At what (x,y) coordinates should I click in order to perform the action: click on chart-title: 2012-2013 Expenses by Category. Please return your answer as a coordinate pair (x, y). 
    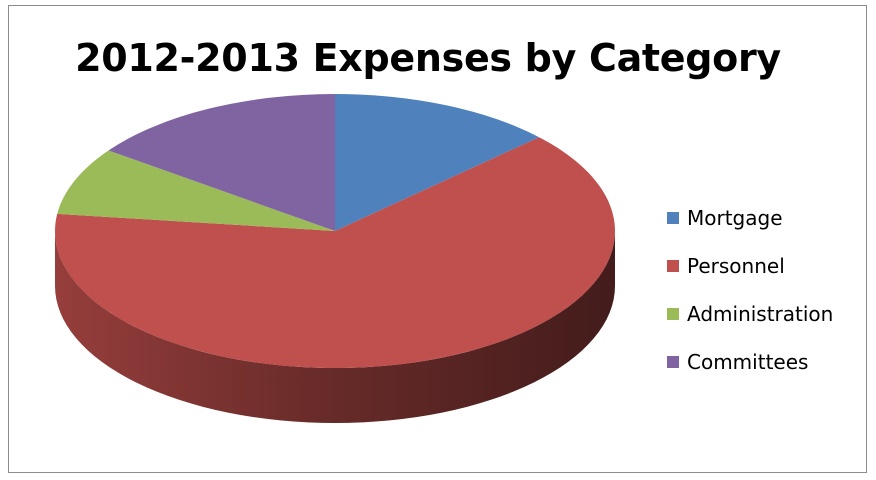
    Looking at the image, I should click on (428, 58).